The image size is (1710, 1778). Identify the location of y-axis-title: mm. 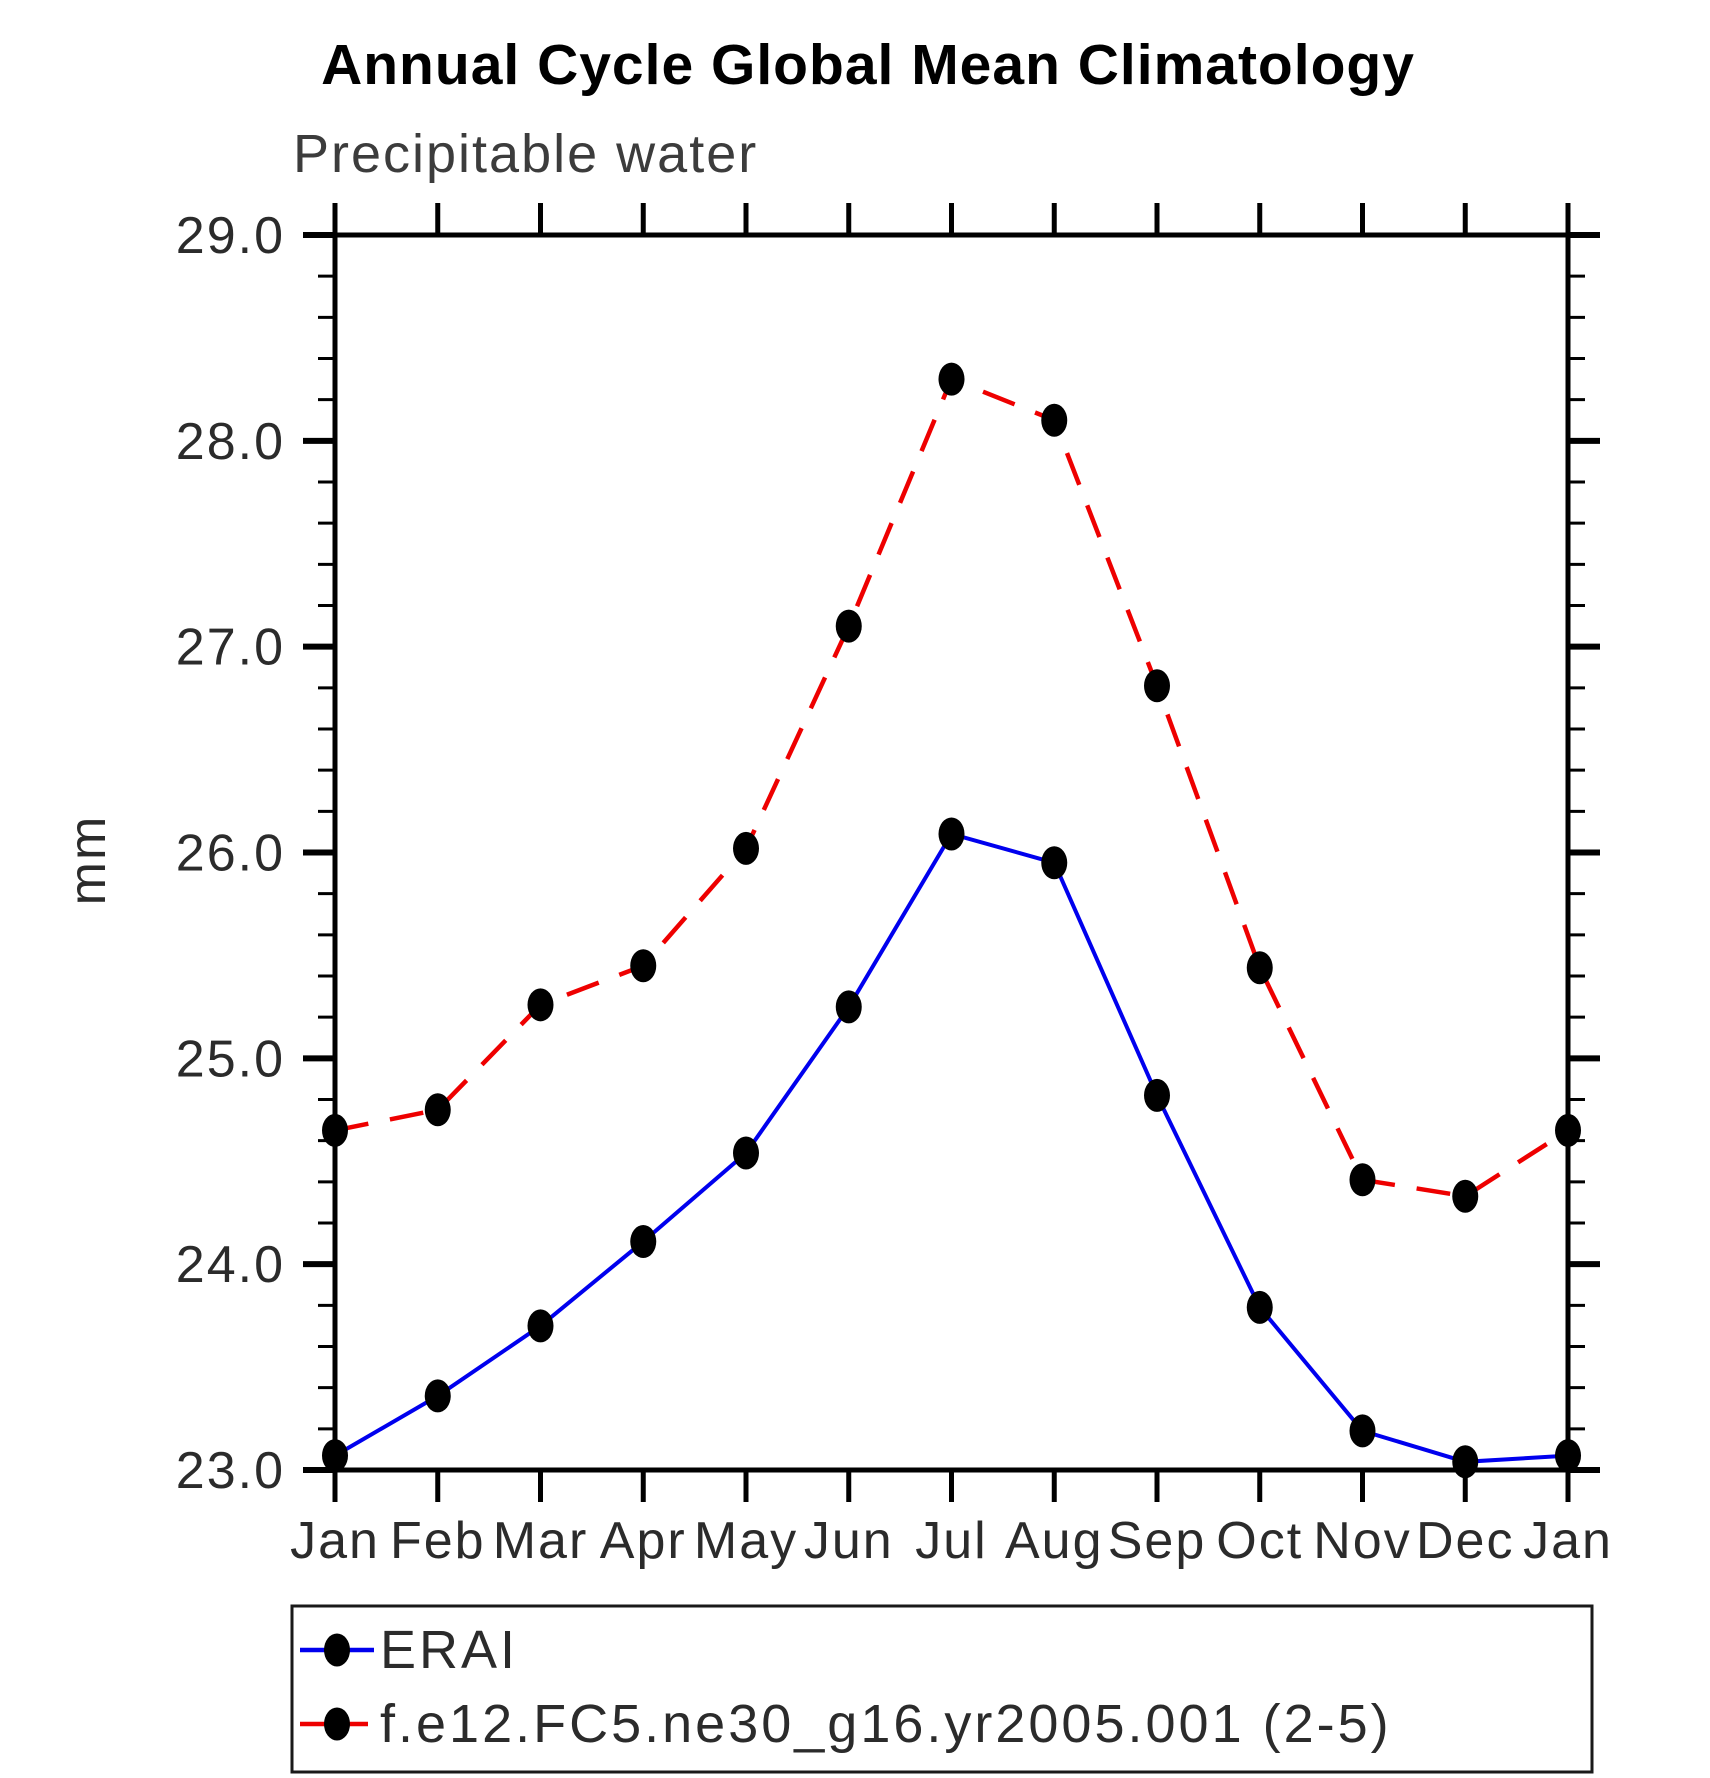
(88, 860).